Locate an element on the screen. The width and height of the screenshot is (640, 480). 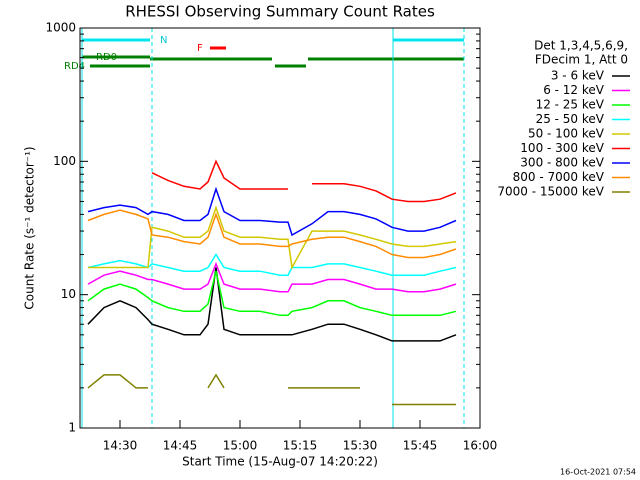
legend-label: 800 - 7000 keV is located at coordinates (559, 177).